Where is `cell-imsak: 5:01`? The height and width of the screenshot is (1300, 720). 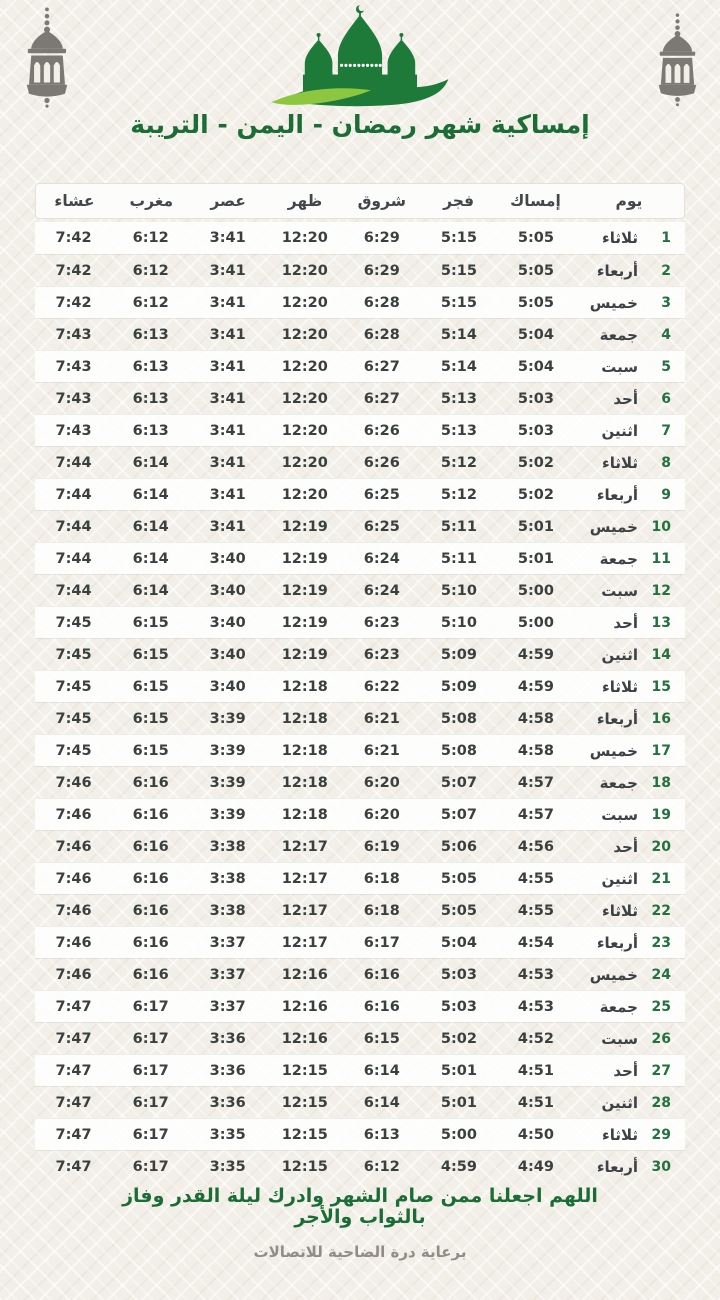
cell-imsak: 5:01 is located at coordinates (535, 558).